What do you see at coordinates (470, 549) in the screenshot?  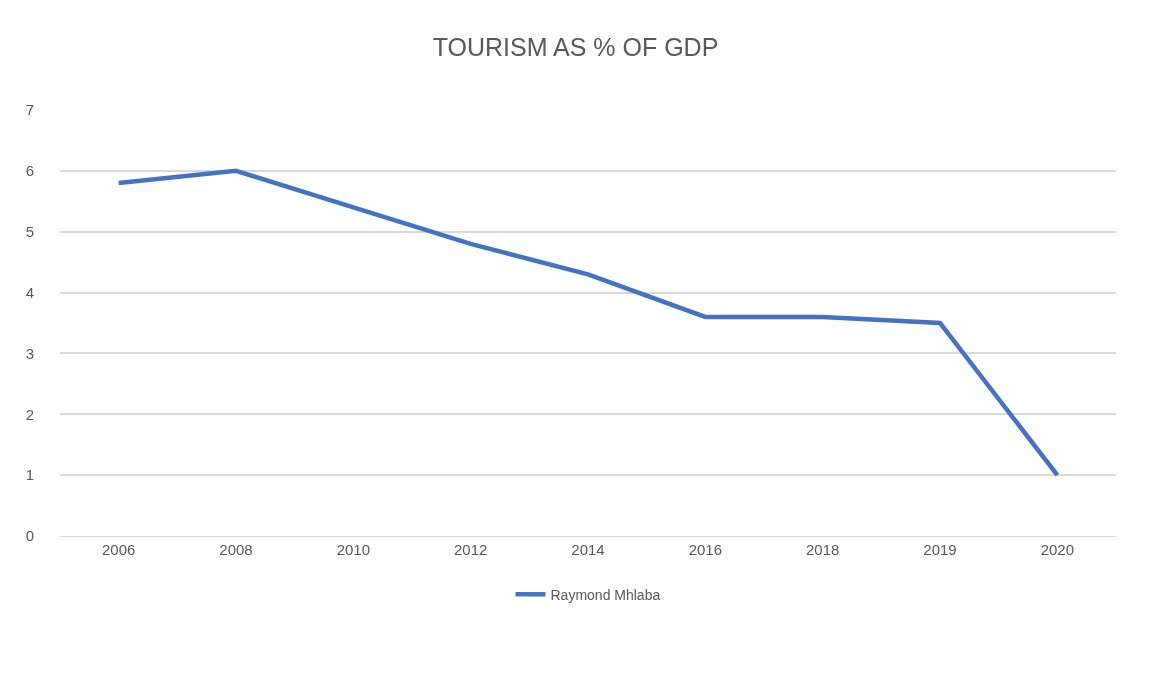 I see `x-tick-label: 2012` at bounding box center [470, 549].